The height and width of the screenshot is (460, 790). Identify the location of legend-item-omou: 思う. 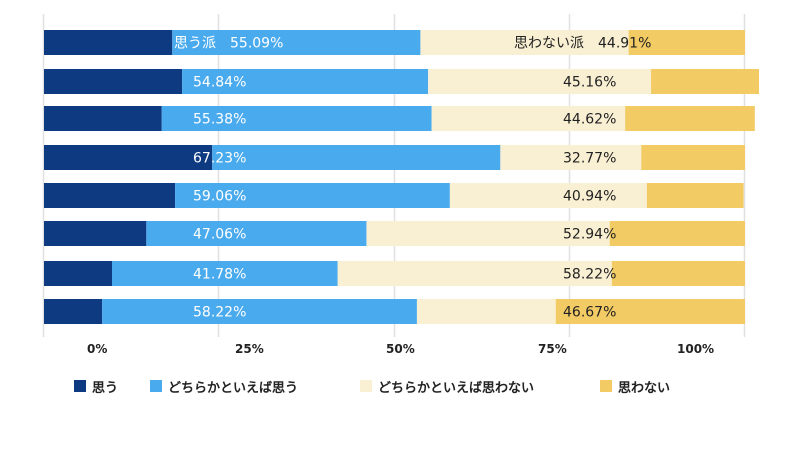
(96, 386).